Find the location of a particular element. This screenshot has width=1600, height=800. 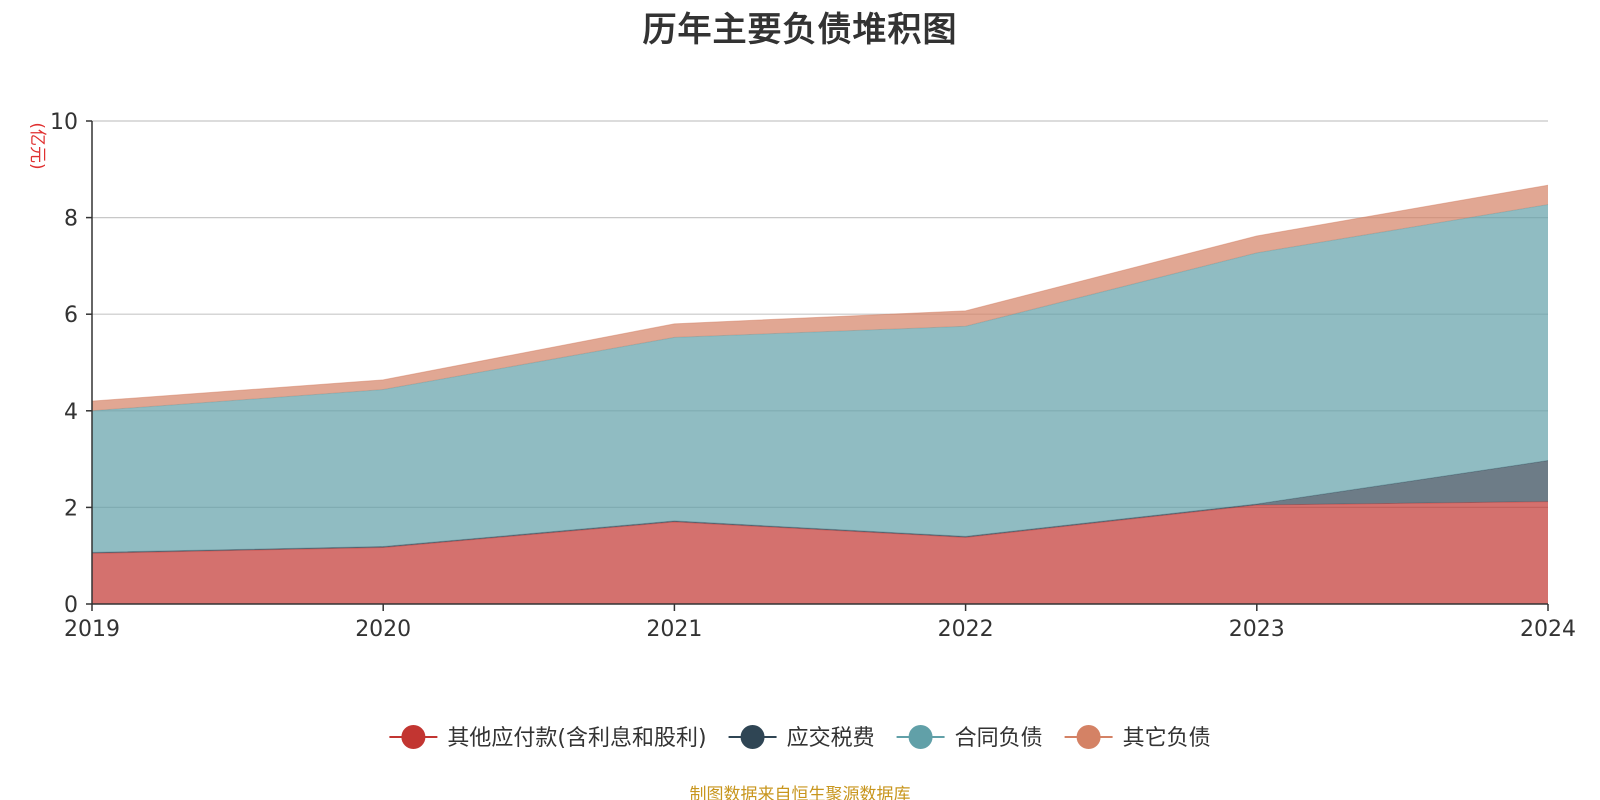

y-tick-label: 6 is located at coordinates (71, 315).